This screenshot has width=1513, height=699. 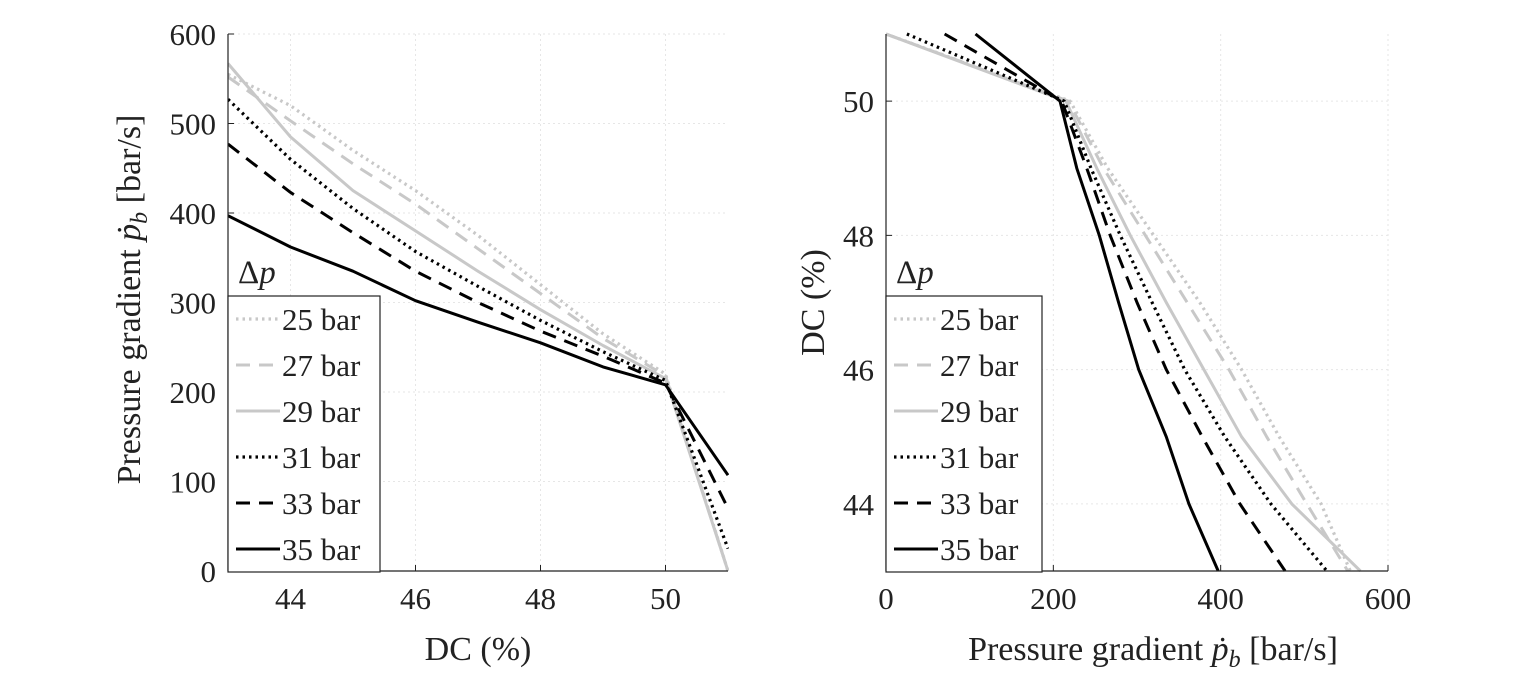 I want to click on x-axis-label: Pressure gradient ṗb [bar/s], so click(x=1153, y=652).